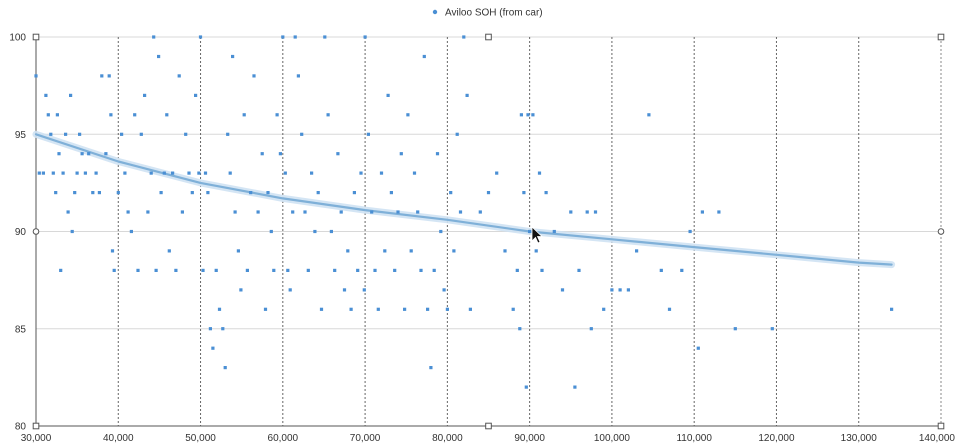 The width and height of the screenshot is (960, 448). Describe the element at coordinates (494, 13) in the screenshot. I see `legend-entry-label: Aviloo SOH (from car)` at that location.